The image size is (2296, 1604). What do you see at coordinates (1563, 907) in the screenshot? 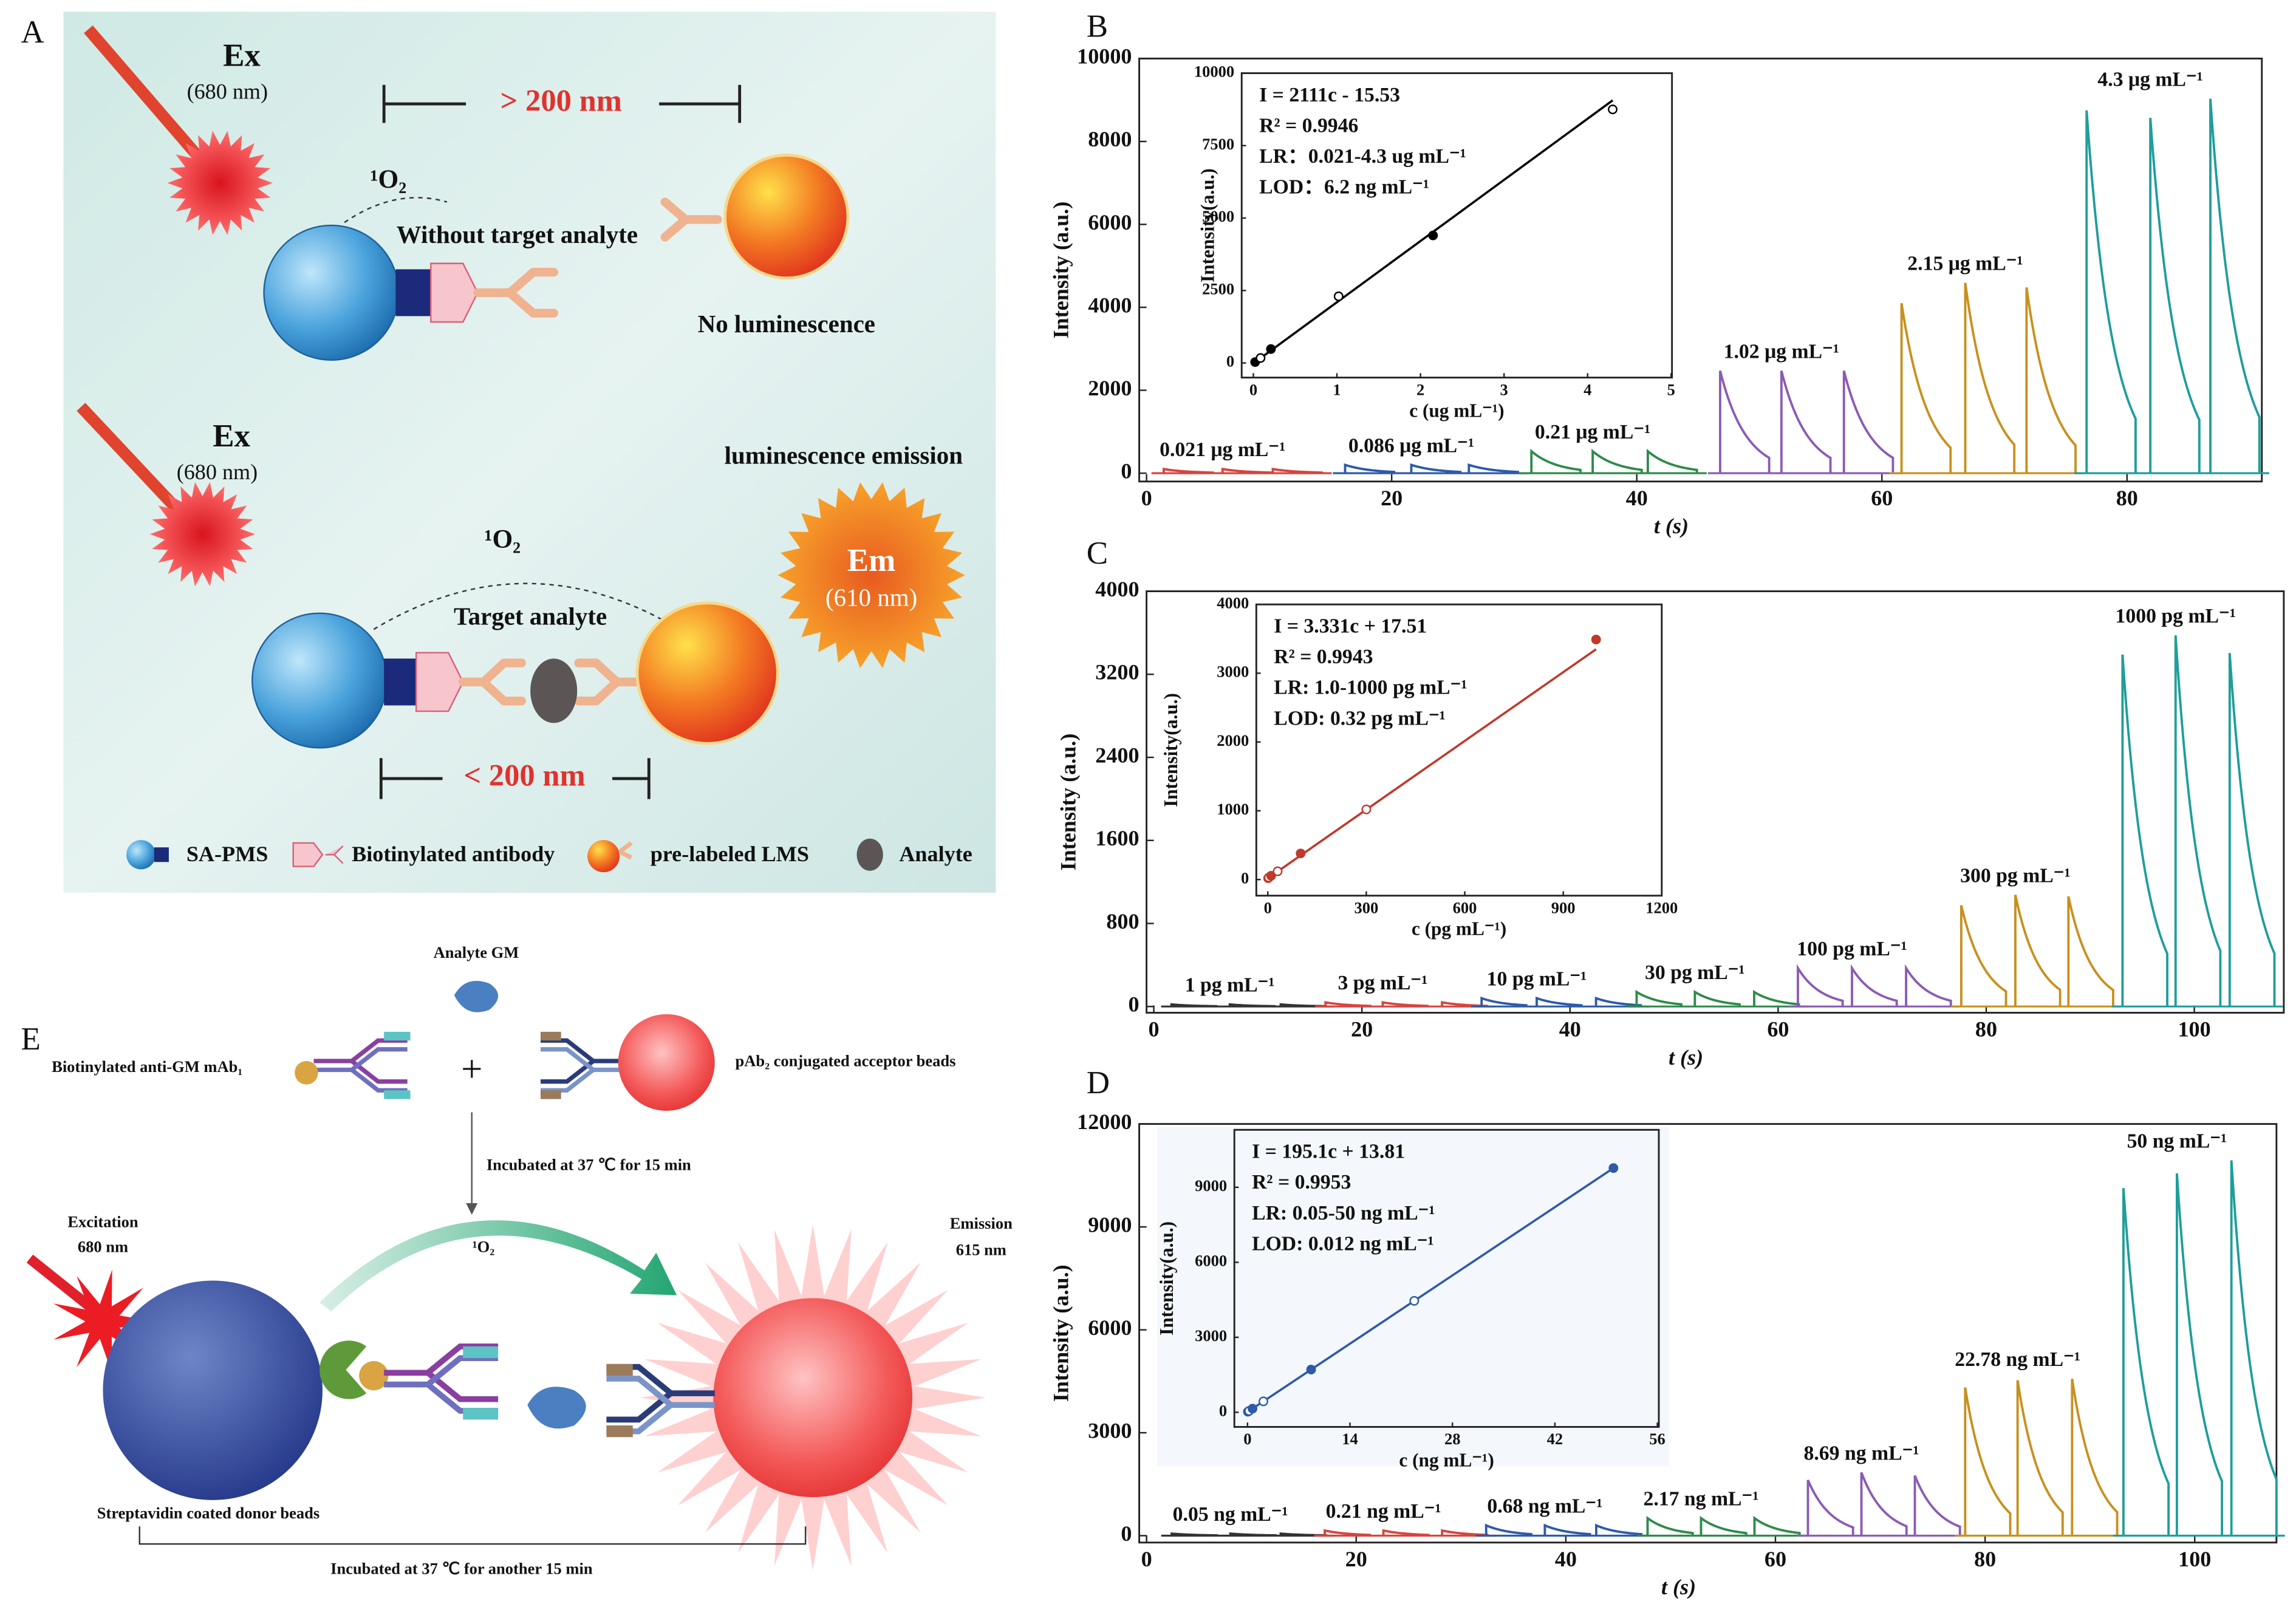
I see `x-tick-label: 900` at bounding box center [1563, 907].